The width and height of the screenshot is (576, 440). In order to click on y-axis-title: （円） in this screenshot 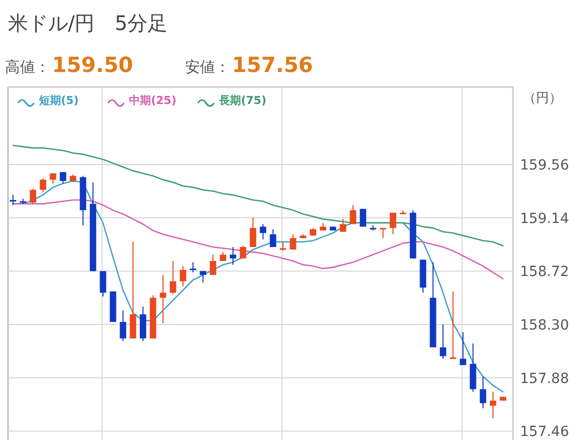, I will do `click(542, 98)`.